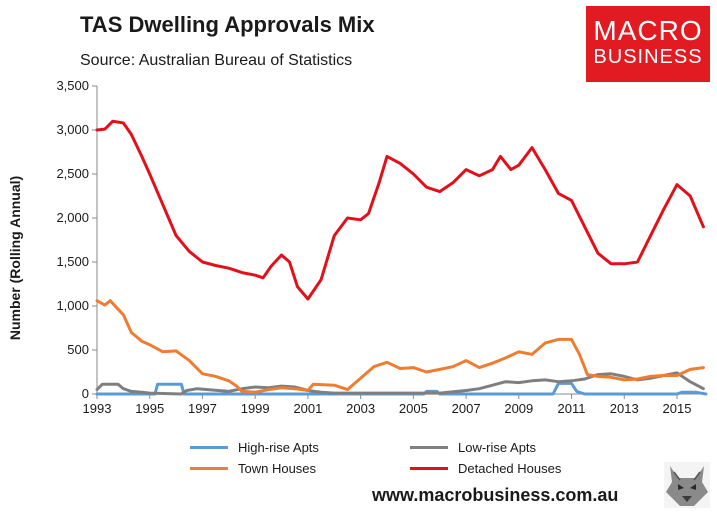 This screenshot has height=513, width=717. What do you see at coordinates (72, 217) in the screenshot?
I see `y-tick-label: 2,000` at bounding box center [72, 217].